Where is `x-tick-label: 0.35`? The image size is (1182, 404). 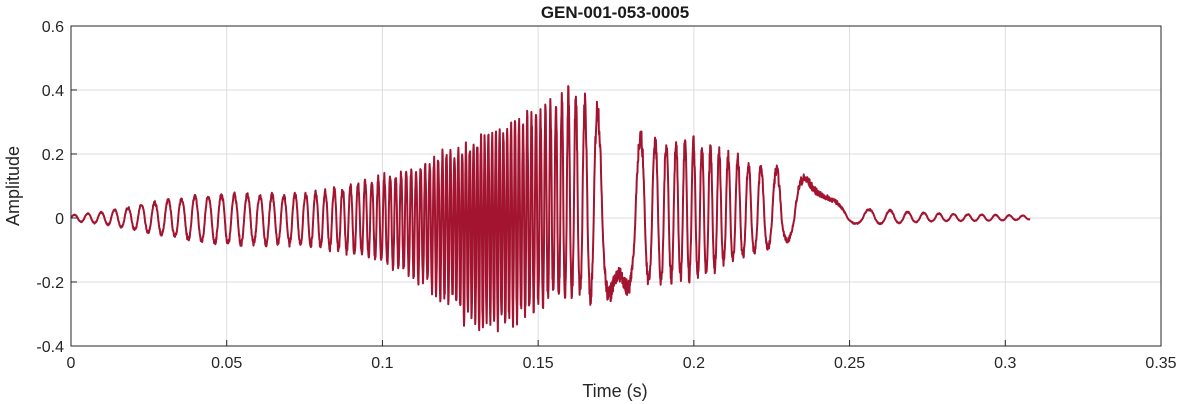
x-tick-label: 0.35 is located at coordinates (1160, 363).